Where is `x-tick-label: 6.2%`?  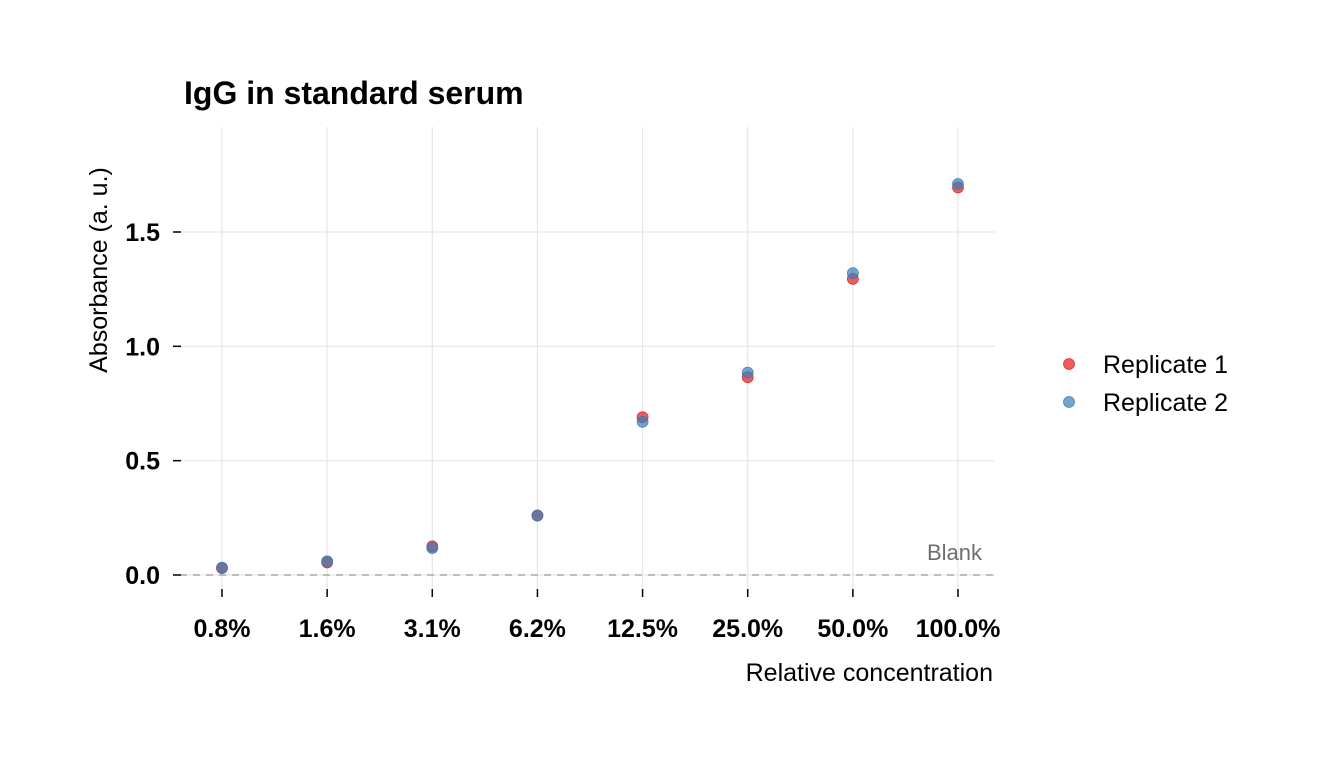
x-tick-label: 6.2% is located at coordinates (537, 629).